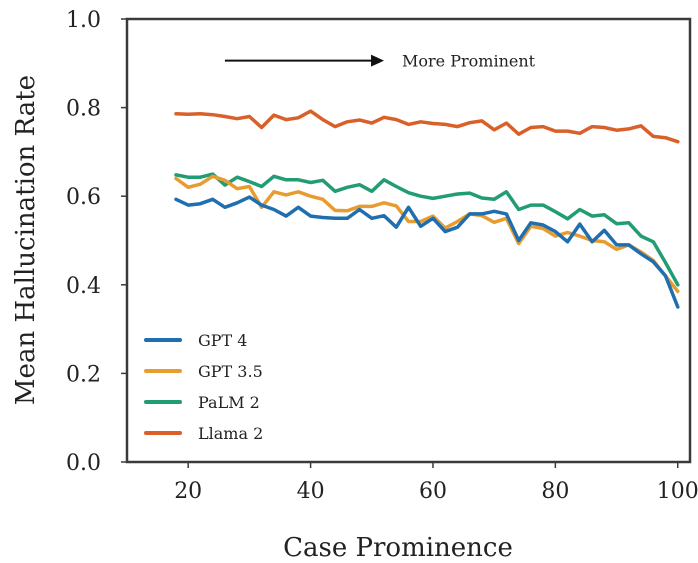  I want to click on legend-label-gpt-4: GPT 4, so click(222, 340).